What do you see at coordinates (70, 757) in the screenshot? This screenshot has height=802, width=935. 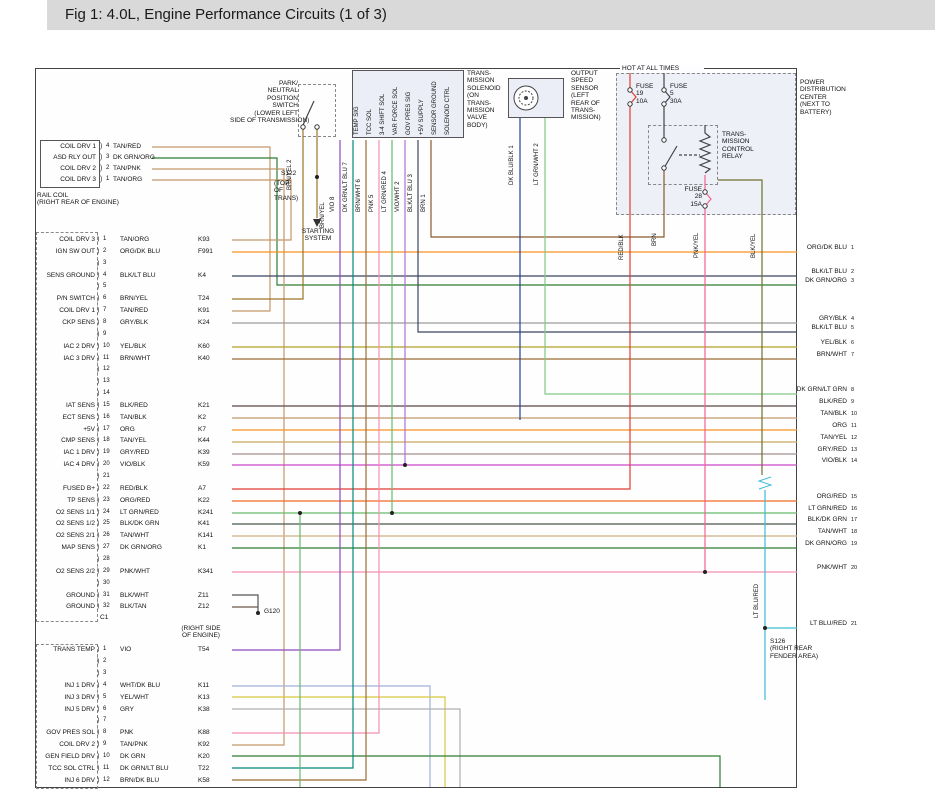 I see `pin-function: GEN FIELD DRV` at bounding box center [70, 757].